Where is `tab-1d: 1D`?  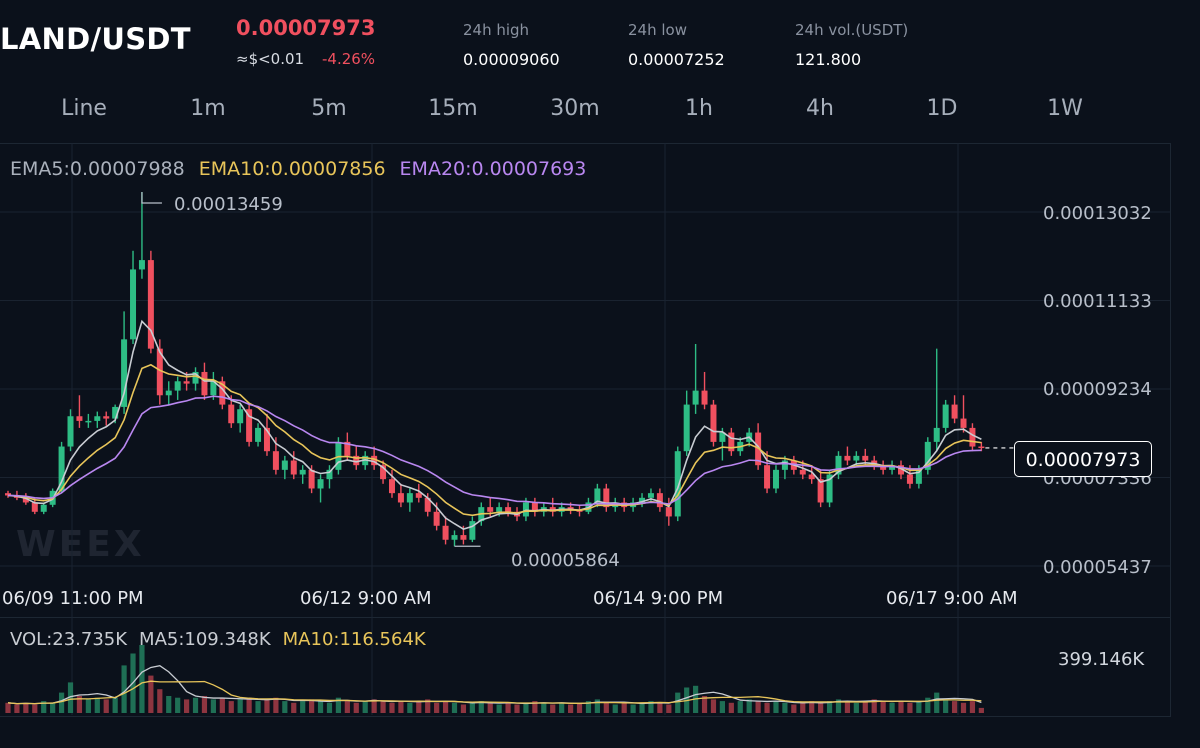 tab-1d: 1D is located at coordinates (942, 108).